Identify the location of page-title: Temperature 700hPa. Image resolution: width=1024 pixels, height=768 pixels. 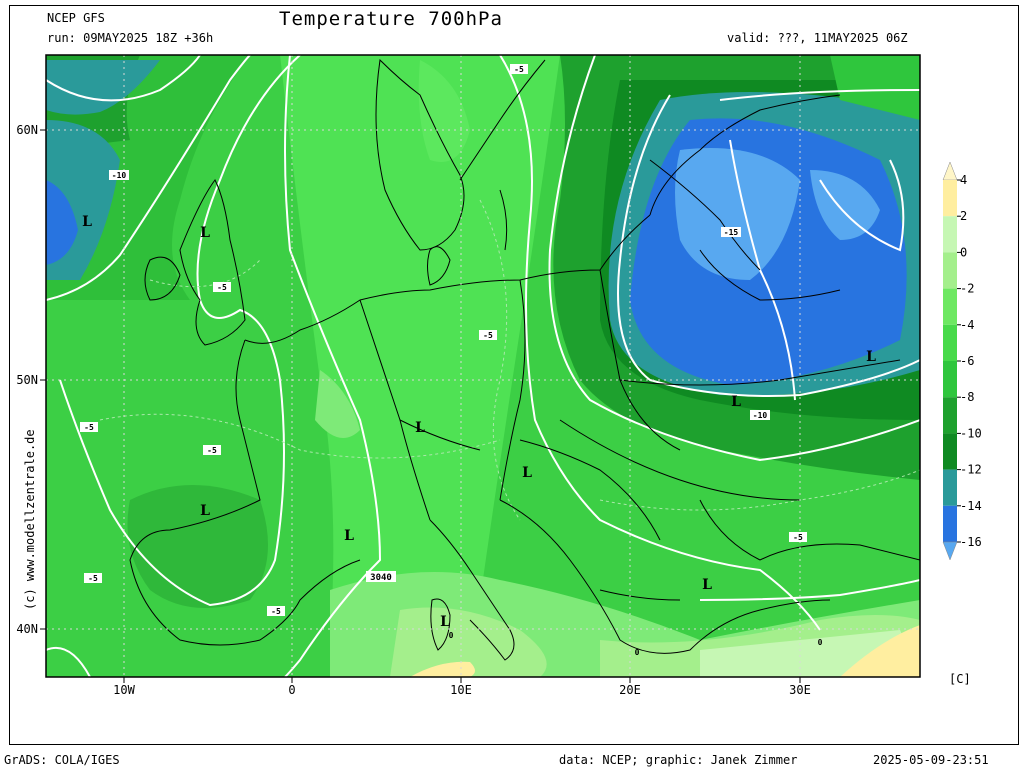
(391, 19).